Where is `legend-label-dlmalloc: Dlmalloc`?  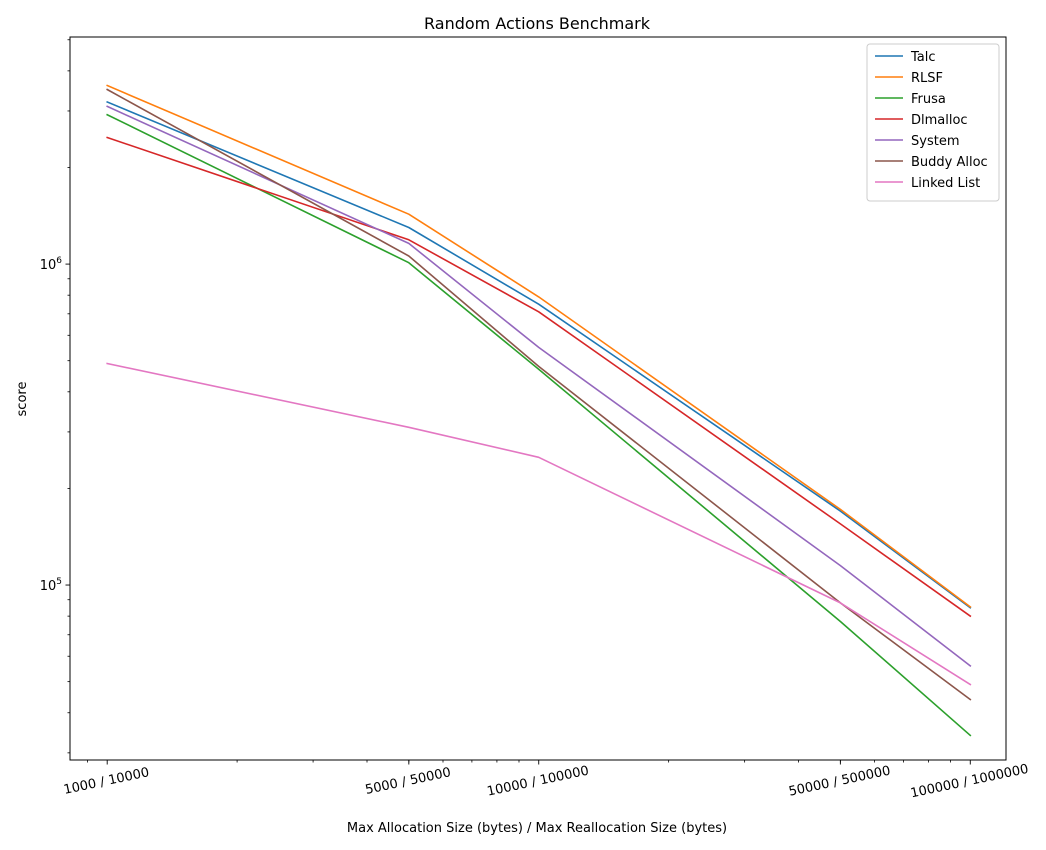
legend-label-dlmalloc: Dlmalloc is located at coordinates (939, 120).